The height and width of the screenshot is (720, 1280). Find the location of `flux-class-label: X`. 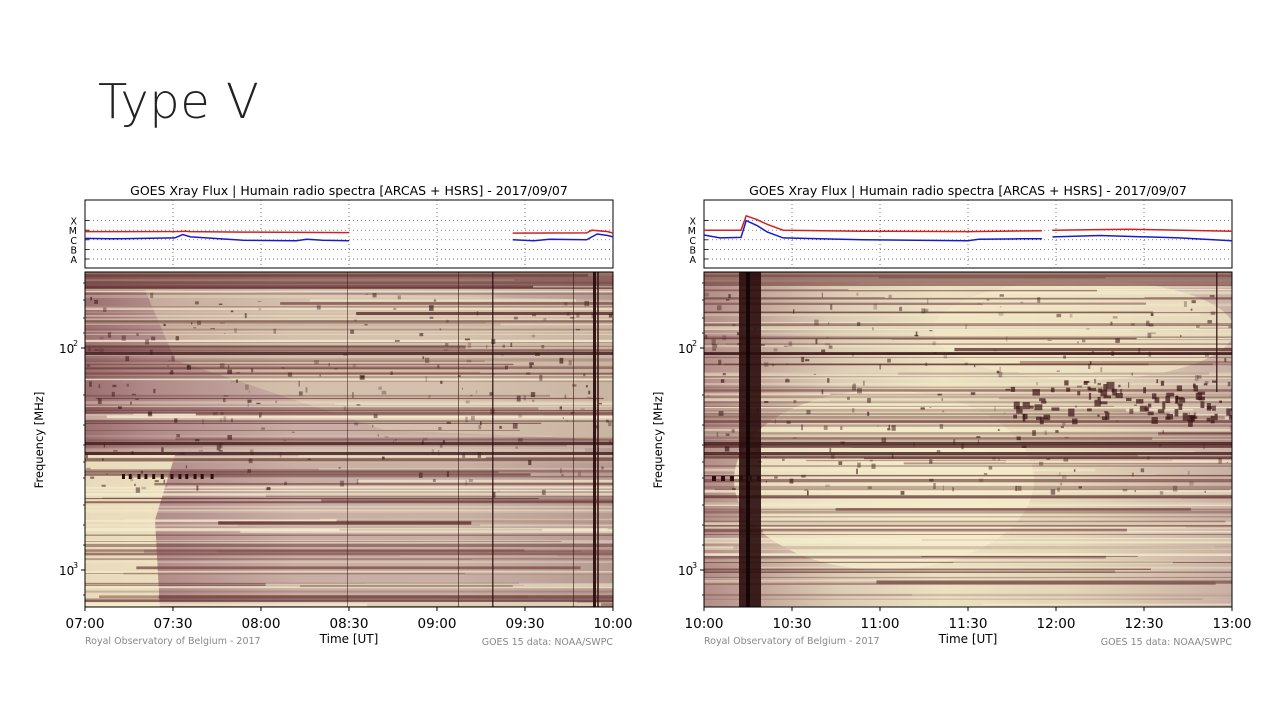

flux-class-label: X is located at coordinates (73, 222).